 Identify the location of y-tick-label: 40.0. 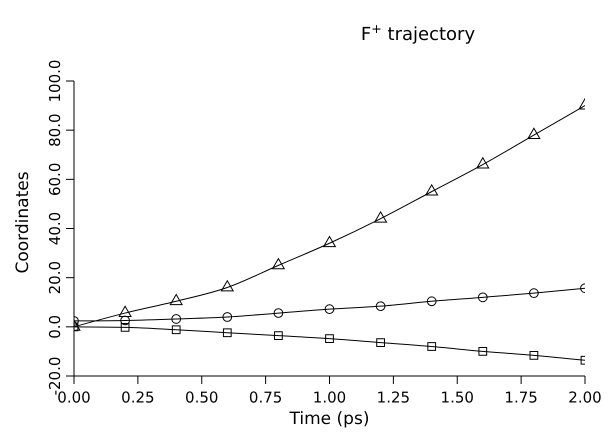
(55, 229).